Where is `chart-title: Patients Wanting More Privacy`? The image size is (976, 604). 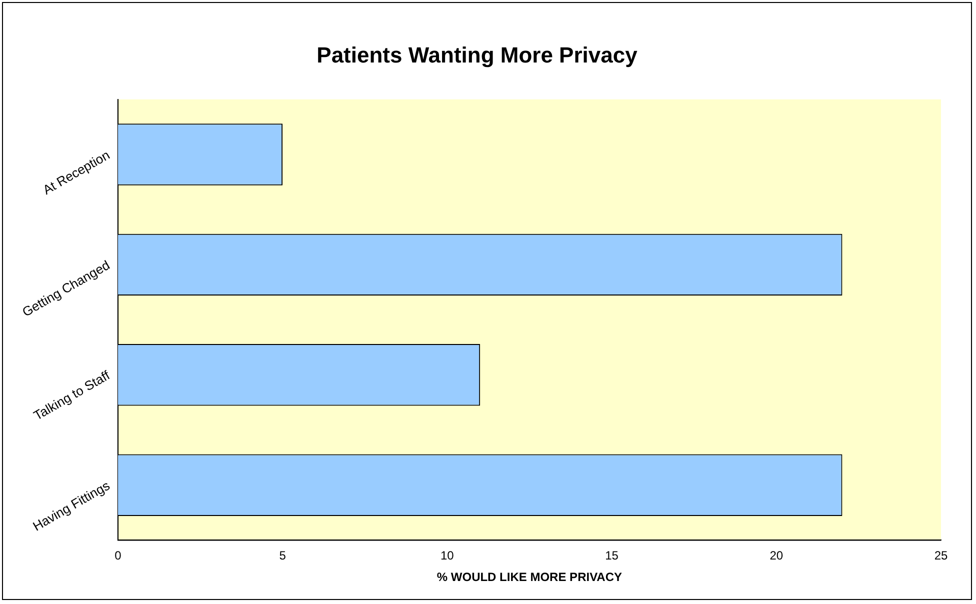 chart-title: Patients Wanting More Privacy is located at coordinates (477, 55).